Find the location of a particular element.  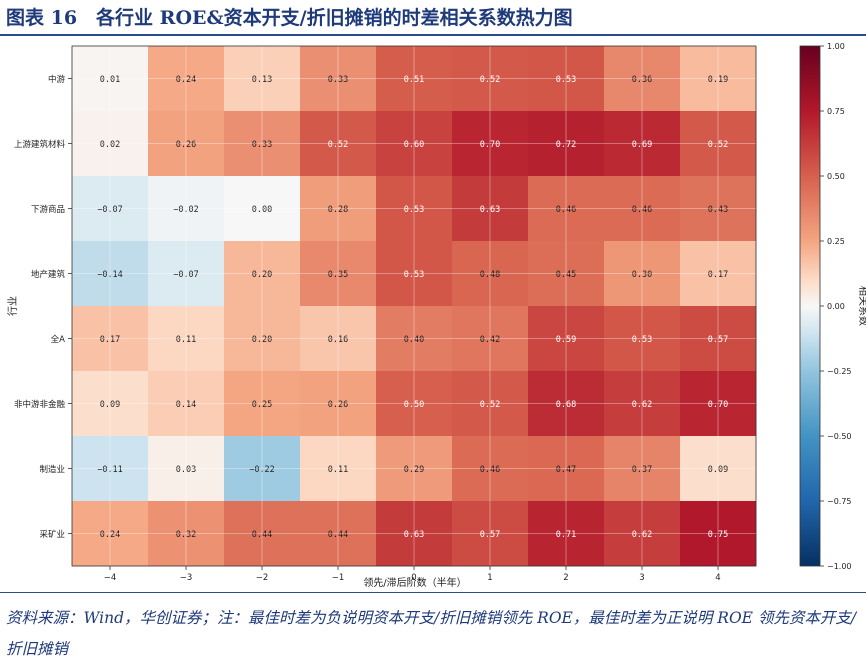

cell-value-label: 0.40 is located at coordinates (414, 340).